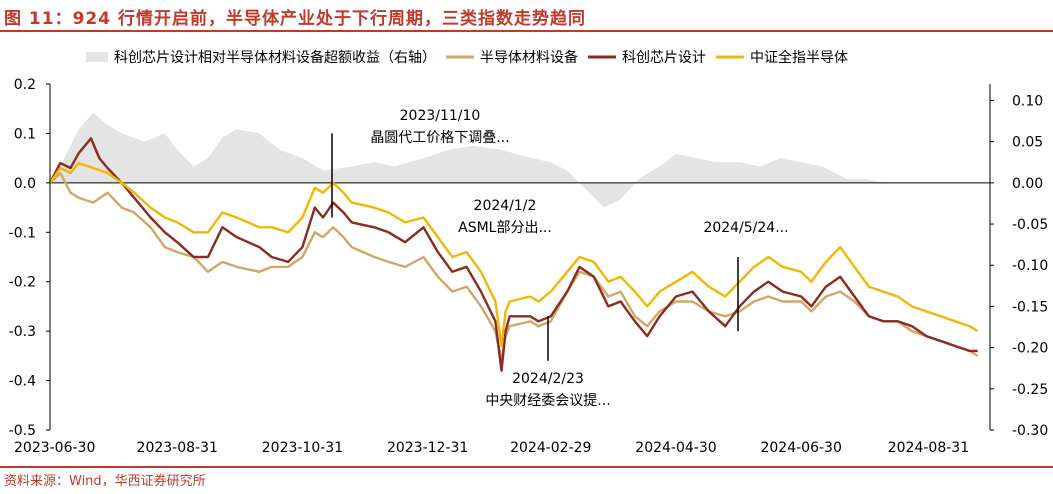  What do you see at coordinates (1030, 349) in the screenshot?
I see `right-axis-tick-label: -0.20` at bounding box center [1030, 349].